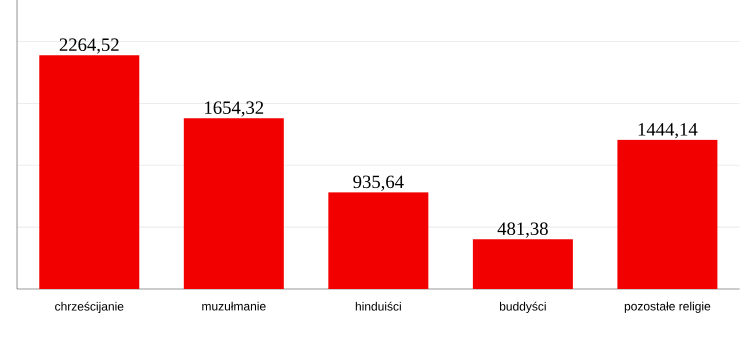 The width and height of the screenshot is (752, 345). I want to click on x-tick-label: buddyści, so click(523, 308).